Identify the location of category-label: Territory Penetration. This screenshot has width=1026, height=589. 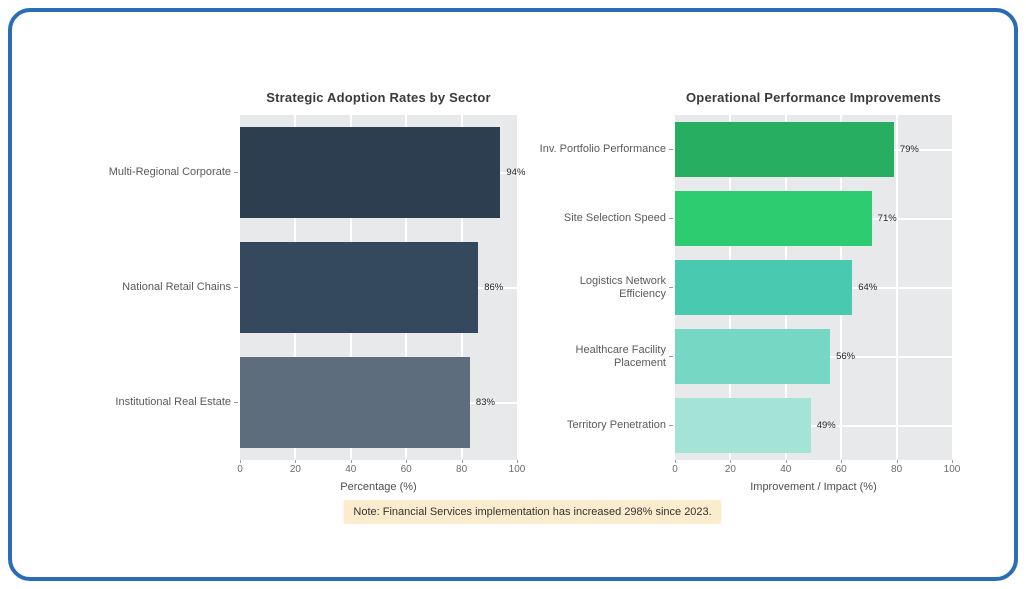
(605, 425).